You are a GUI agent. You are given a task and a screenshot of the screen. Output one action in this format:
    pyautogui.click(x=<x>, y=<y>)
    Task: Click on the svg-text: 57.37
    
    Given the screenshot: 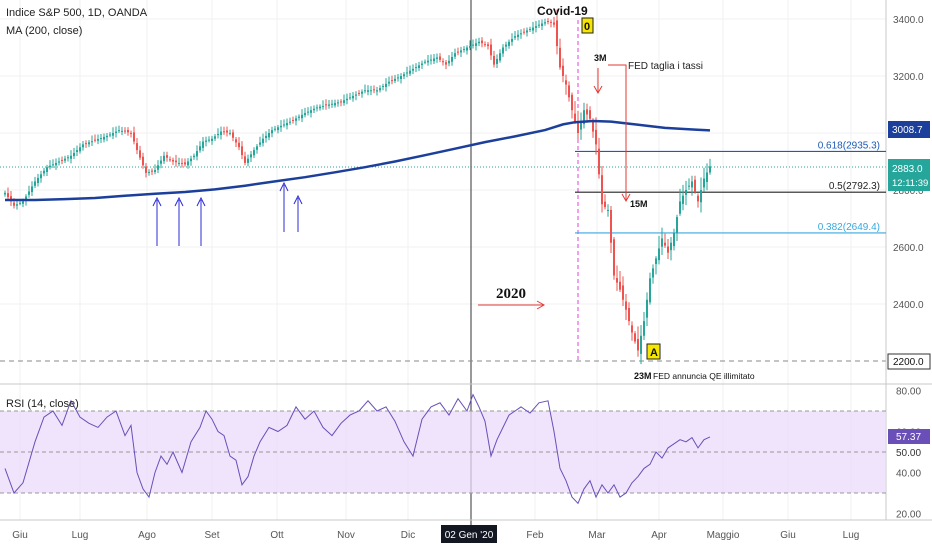 What is the action you would take?
    pyautogui.click(x=908, y=437)
    